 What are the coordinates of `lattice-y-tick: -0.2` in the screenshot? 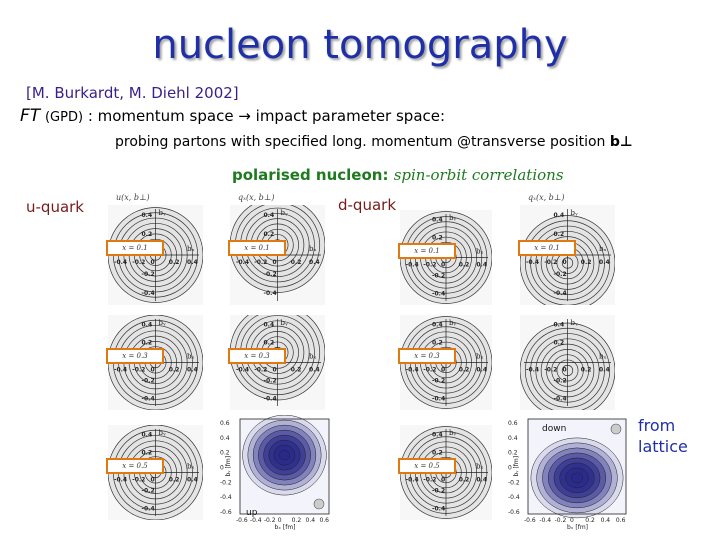 It's located at (226, 482).